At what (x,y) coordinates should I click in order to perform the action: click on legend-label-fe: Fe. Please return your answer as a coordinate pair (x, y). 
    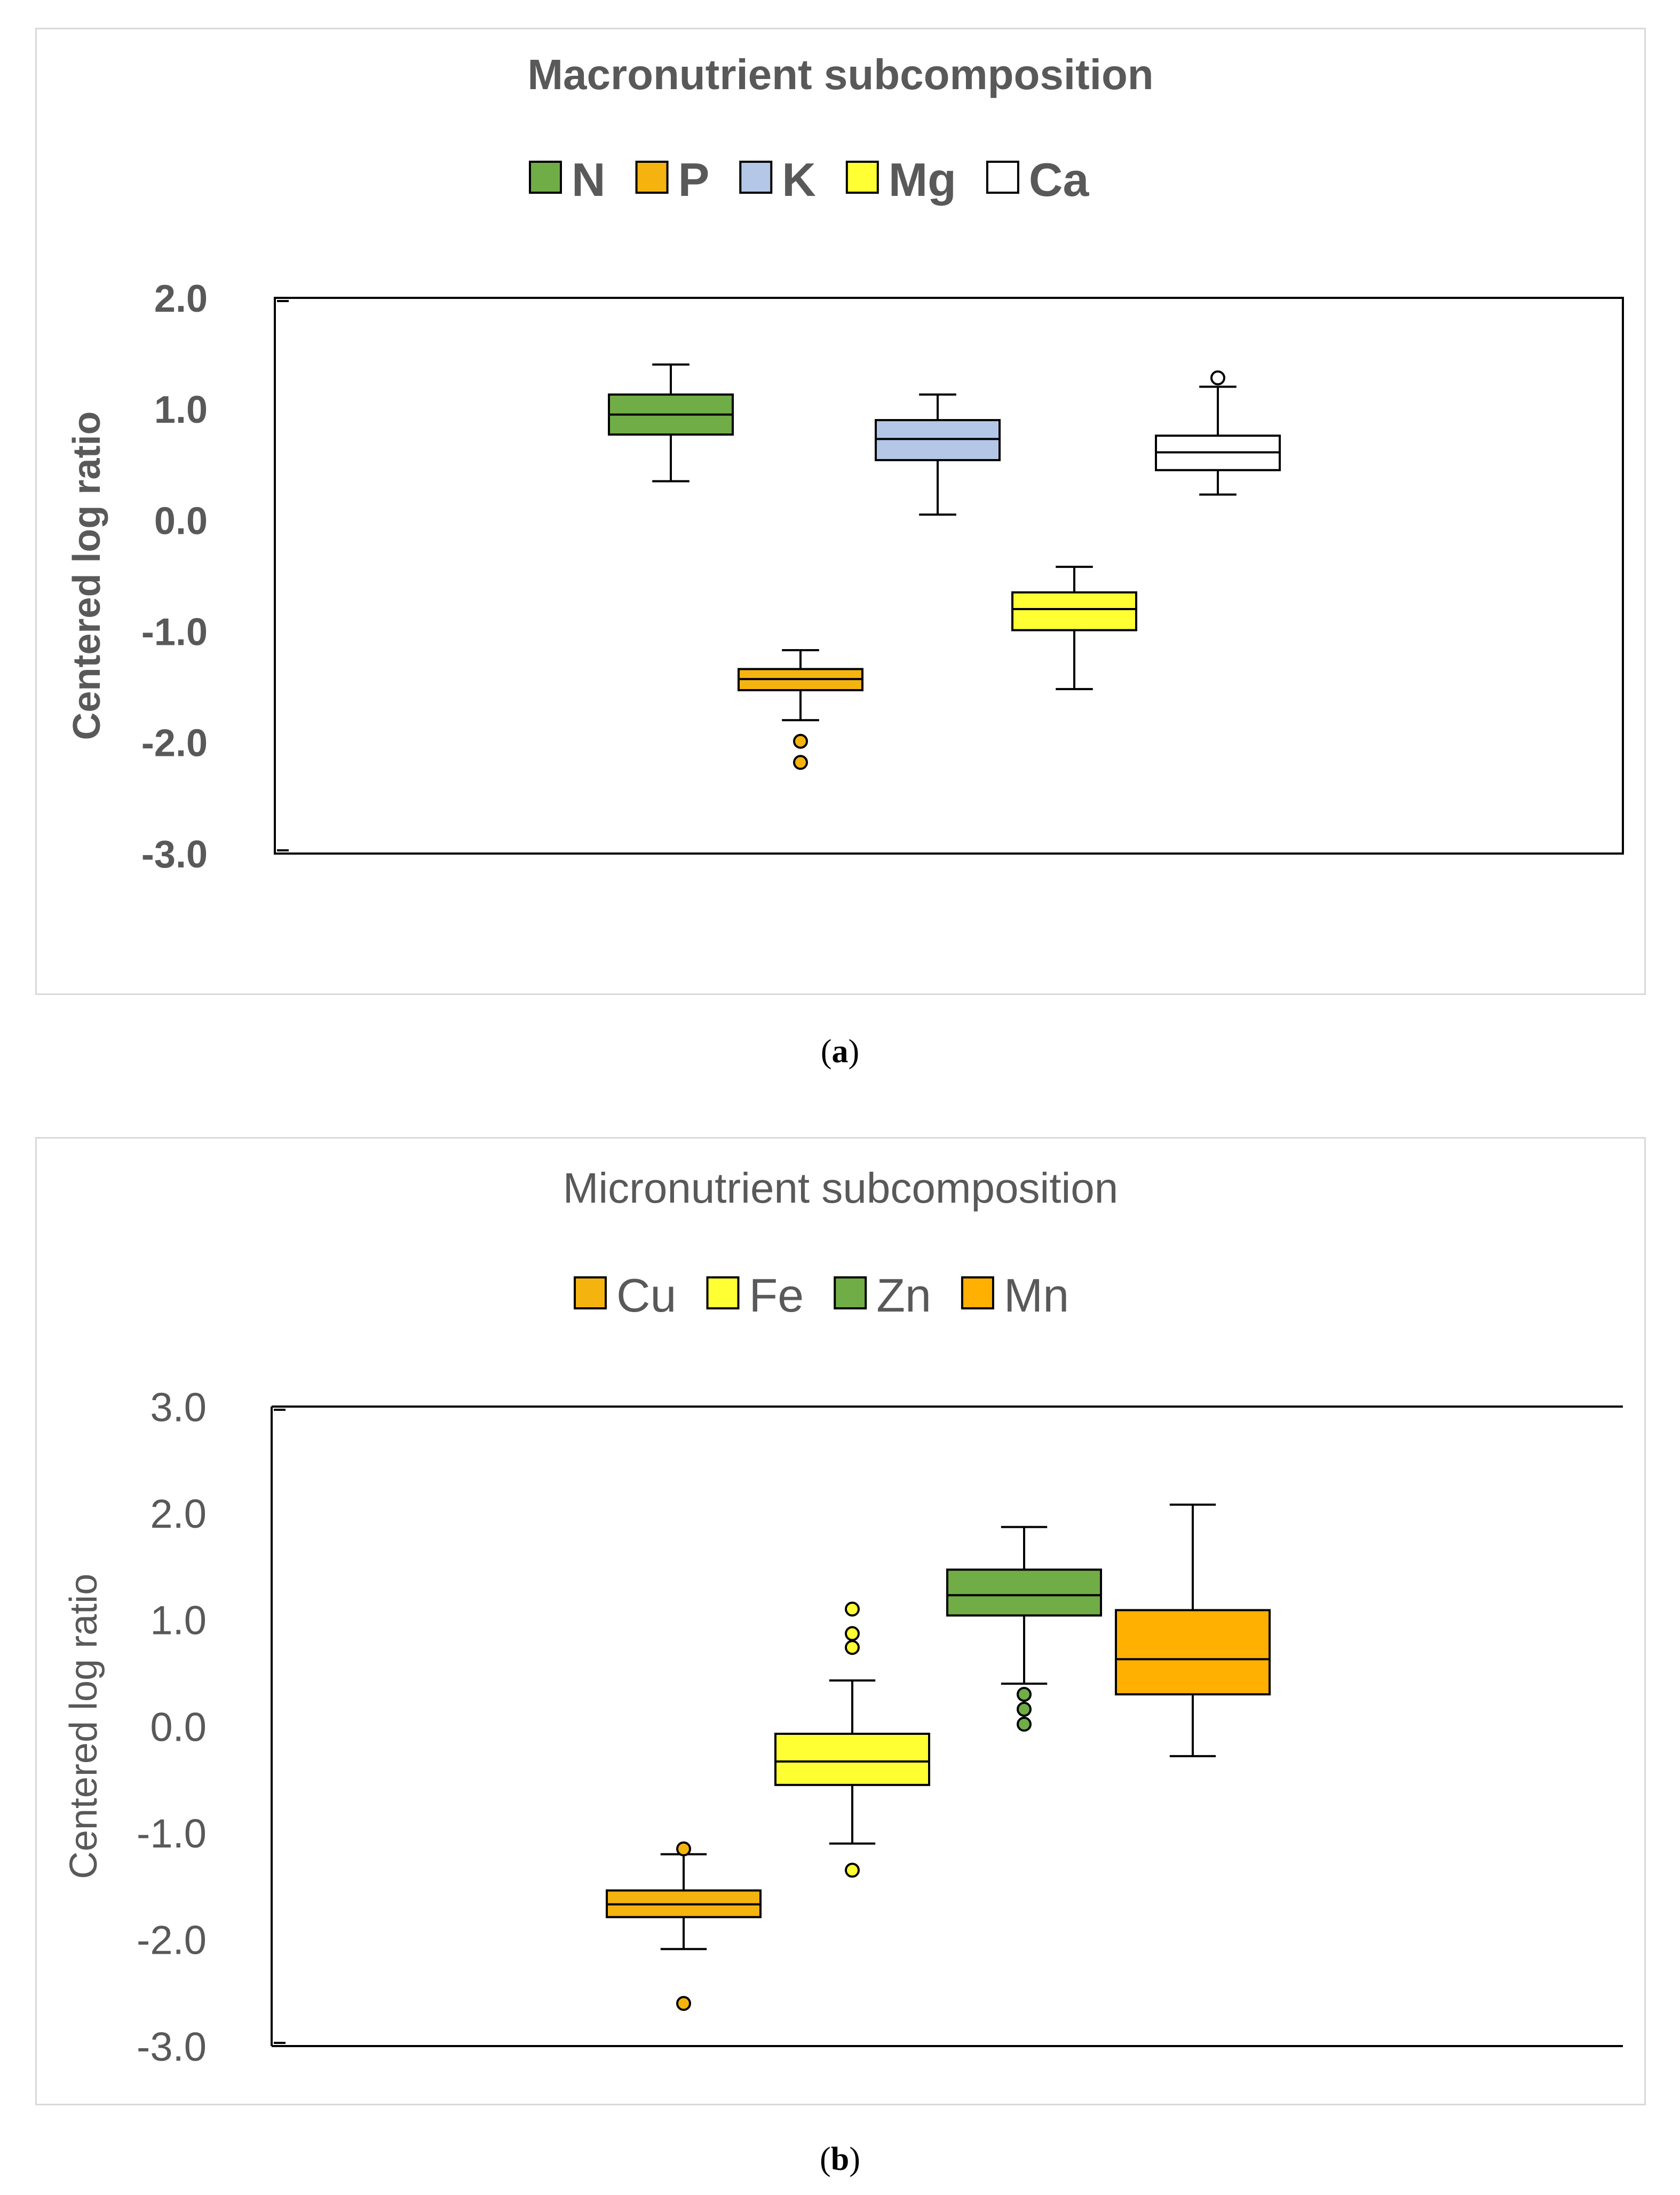
    Looking at the image, I should click on (776, 1295).